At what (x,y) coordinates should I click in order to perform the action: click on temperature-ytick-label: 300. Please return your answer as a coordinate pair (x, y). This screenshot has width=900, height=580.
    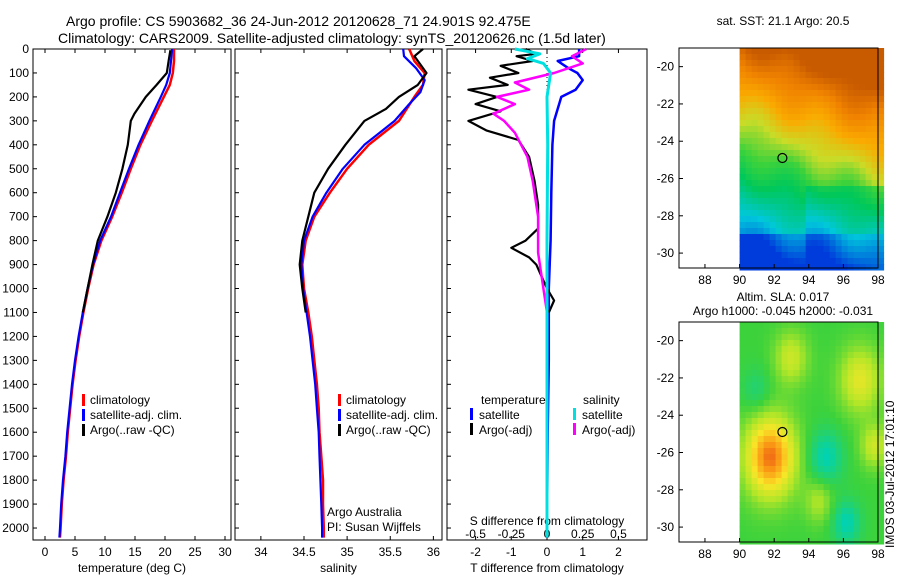
    Looking at the image, I should click on (19, 121).